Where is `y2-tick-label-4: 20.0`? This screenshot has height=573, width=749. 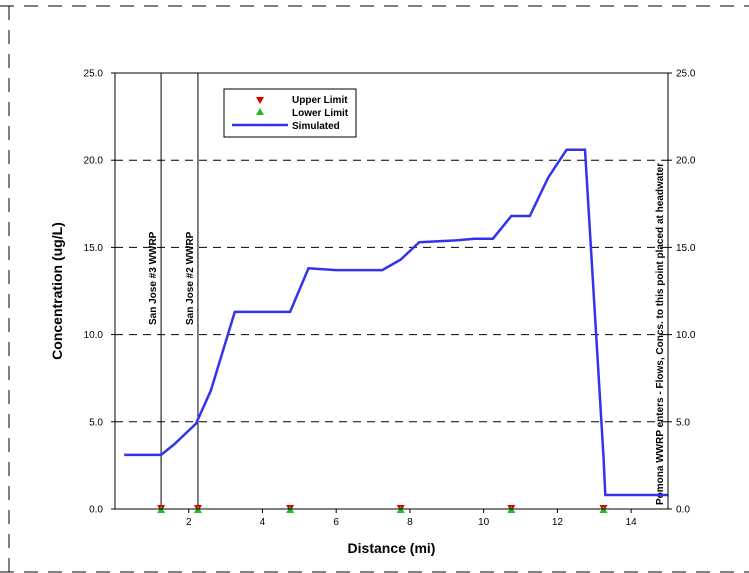 y2-tick-label-4: 20.0 is located at coordinates (686, 161).